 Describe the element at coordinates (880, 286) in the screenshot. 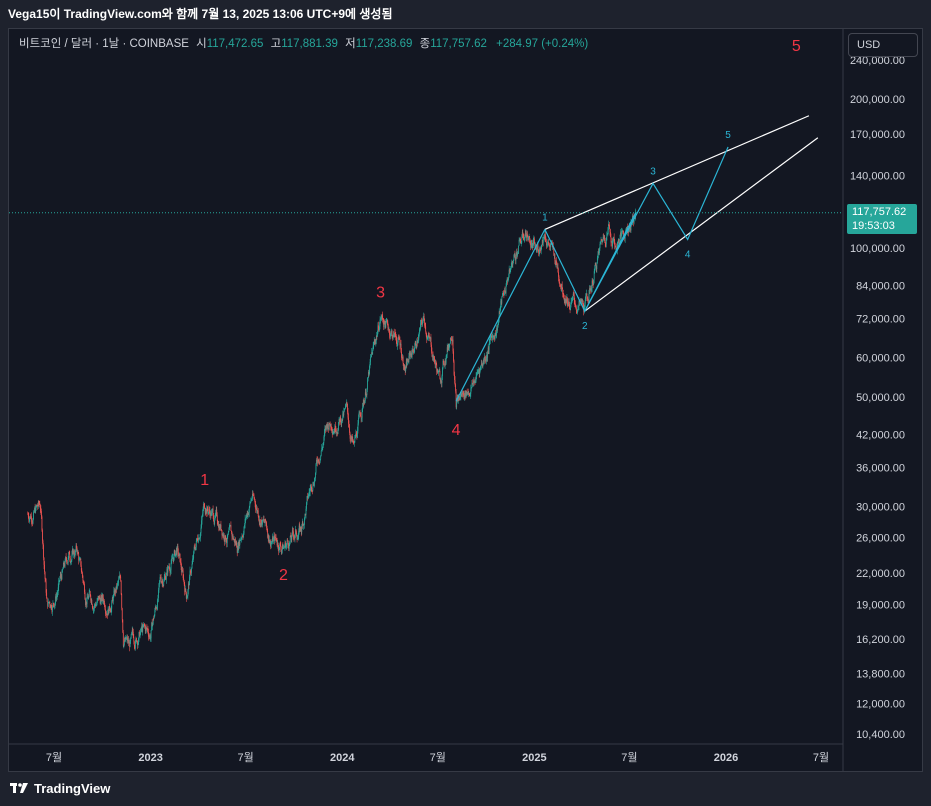

I see `price-tick-label: 84,000.00` at that location.